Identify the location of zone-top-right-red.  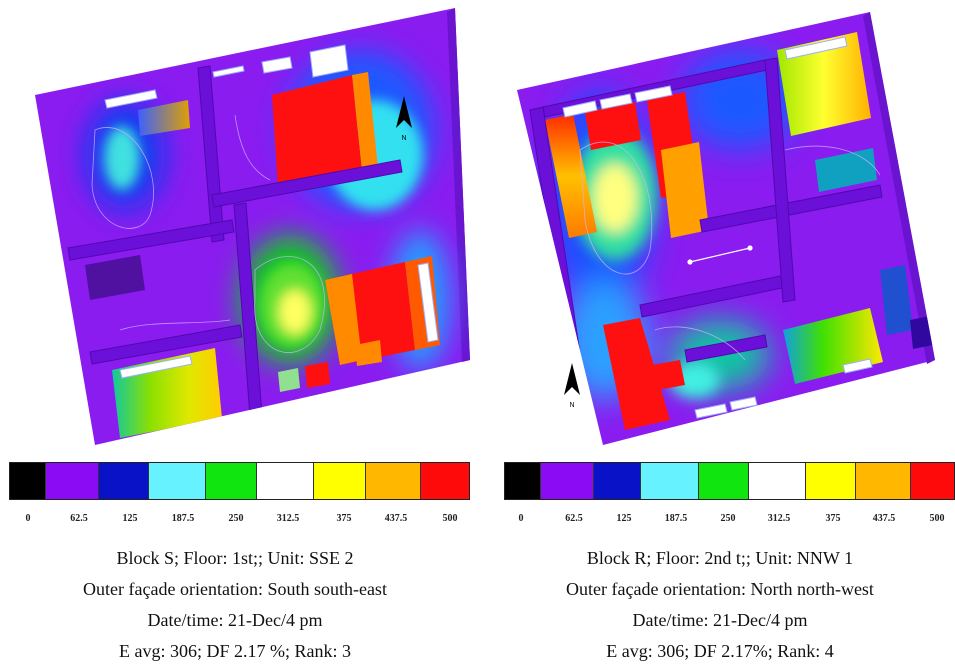
(317, 131).